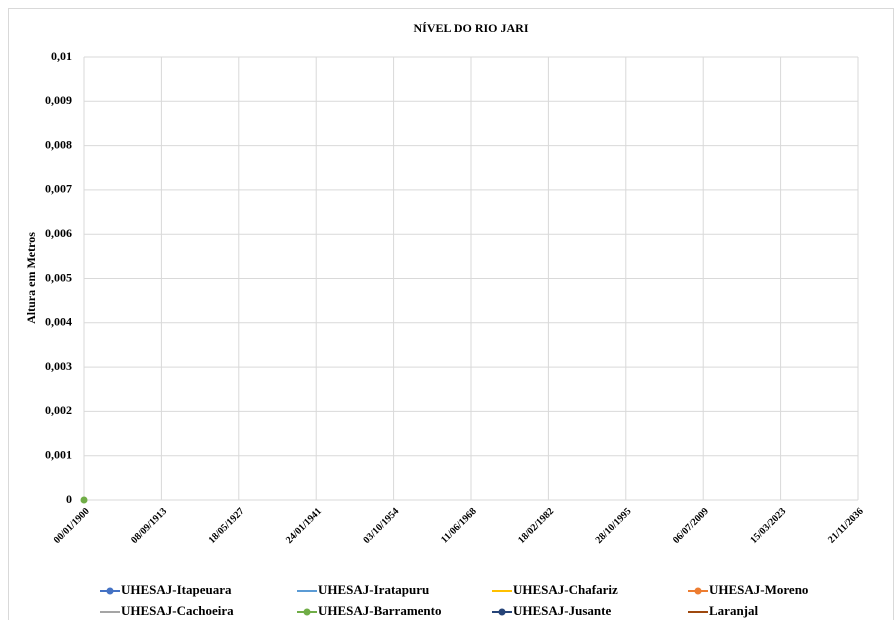  Describe the element at coordinates (177, 610) in the screenshot. I see `legend-label: UHESAJ-Cachoeira` at that location.